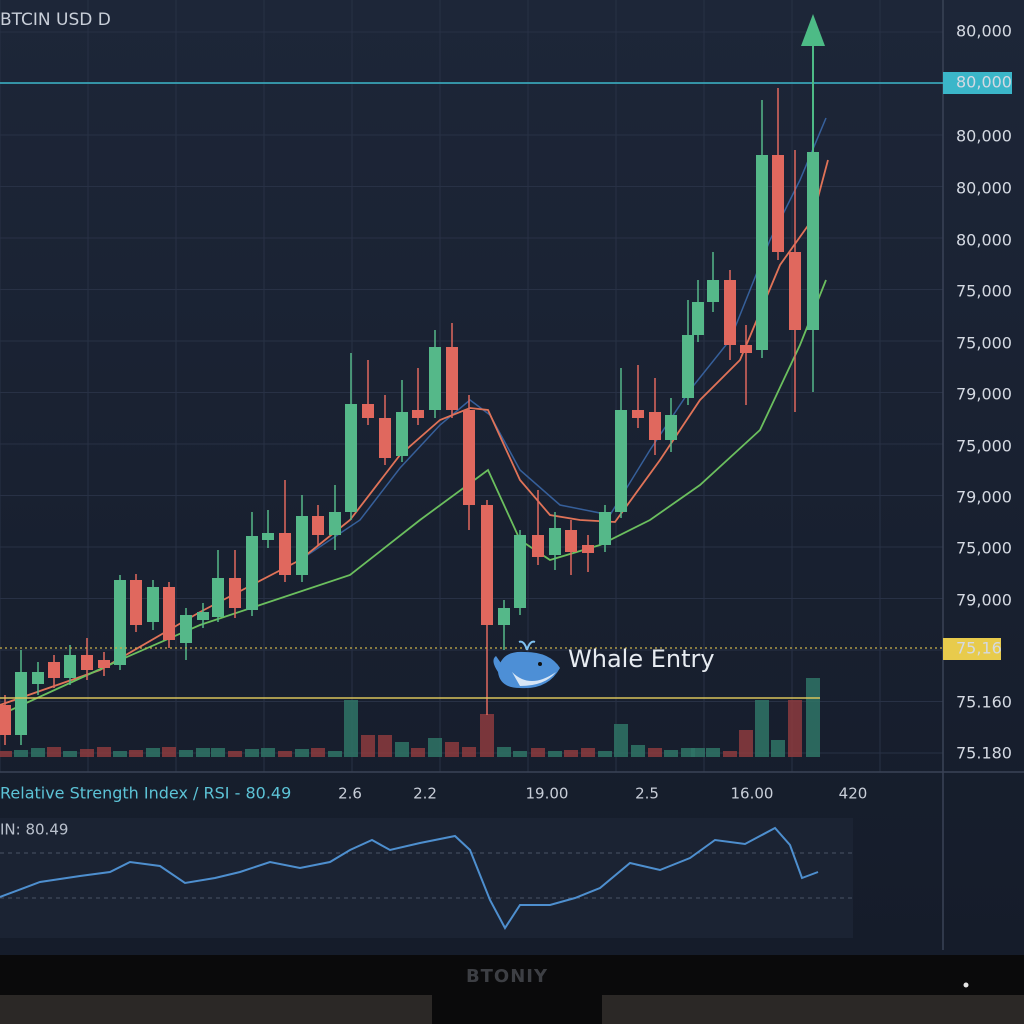 This screenshot has height=1024, width=1024. I want to click on monitor-stand, so click(517, 1009).